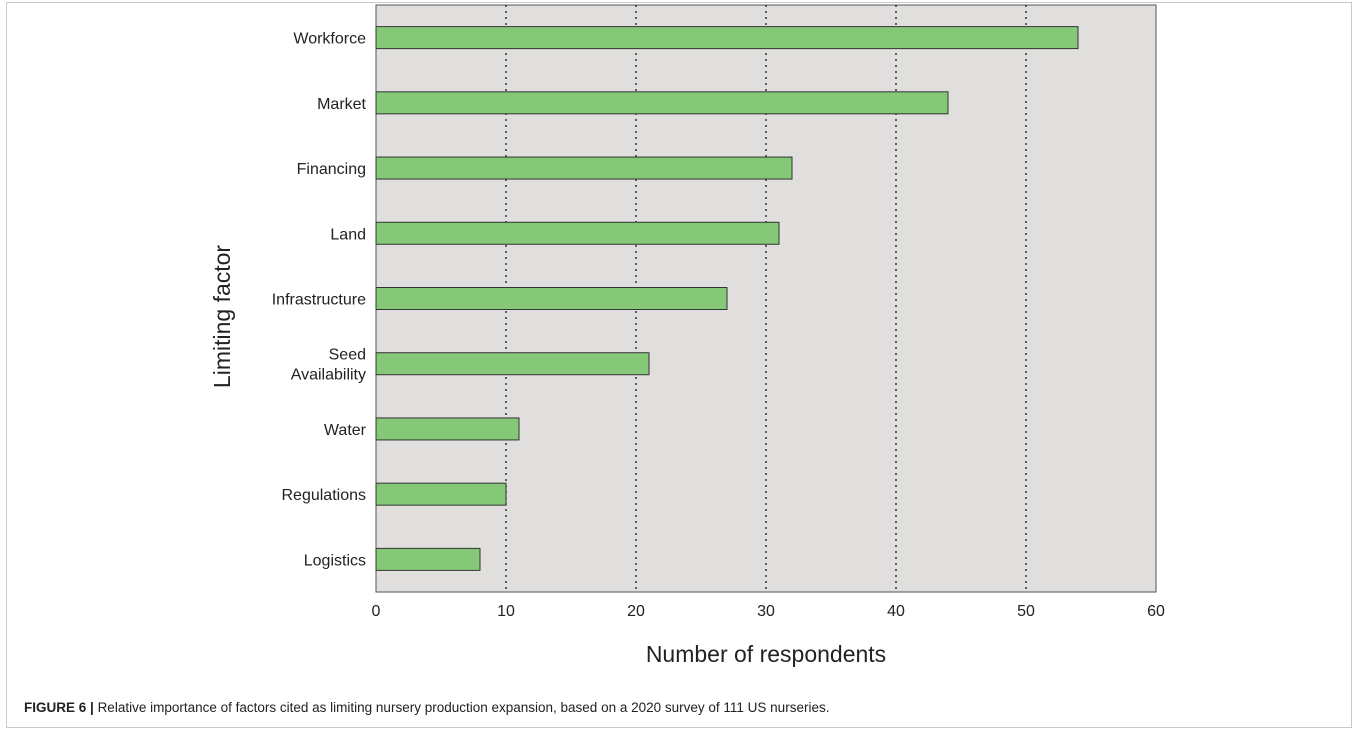 The height and width of the screenshot is (732, 1358). What do you see at coordinates (506, 611) in the screenshot?
I see `x-tick-label: 10` at bounding box center [506, 611].